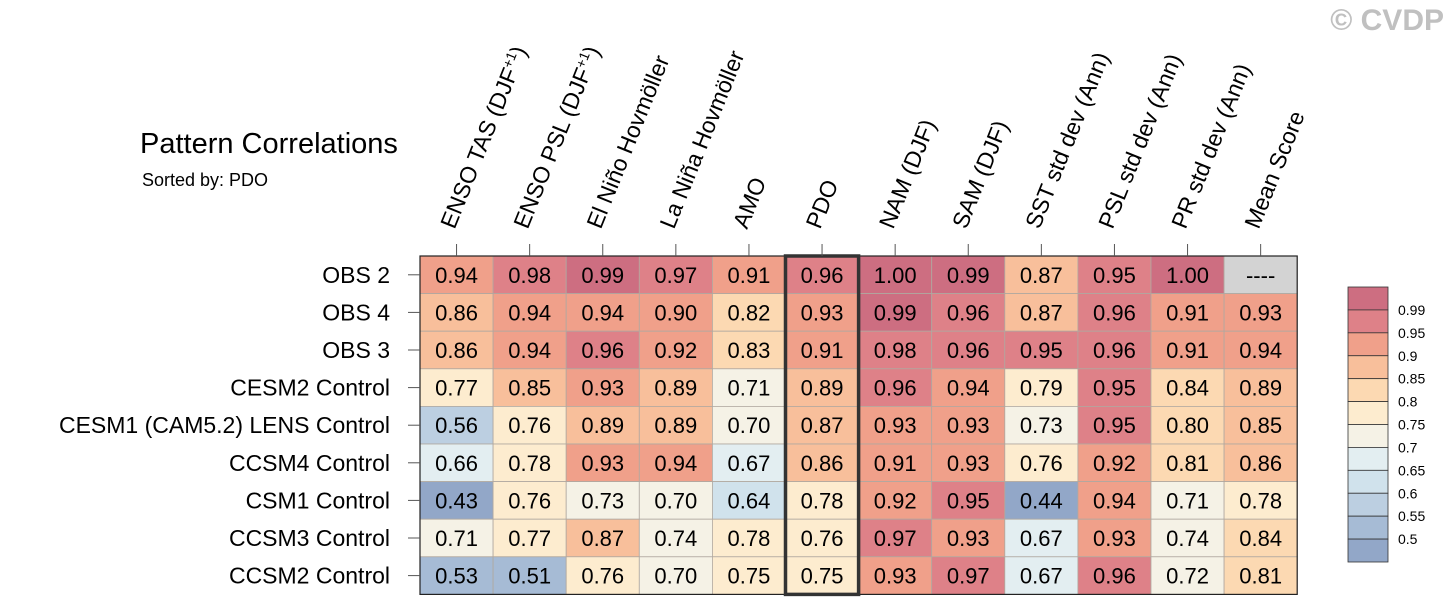  What do you see at coordinates (1041, 538) in the screenshot?
I see `cell-value-label: 0.67` at bounding box center [1041, 538].